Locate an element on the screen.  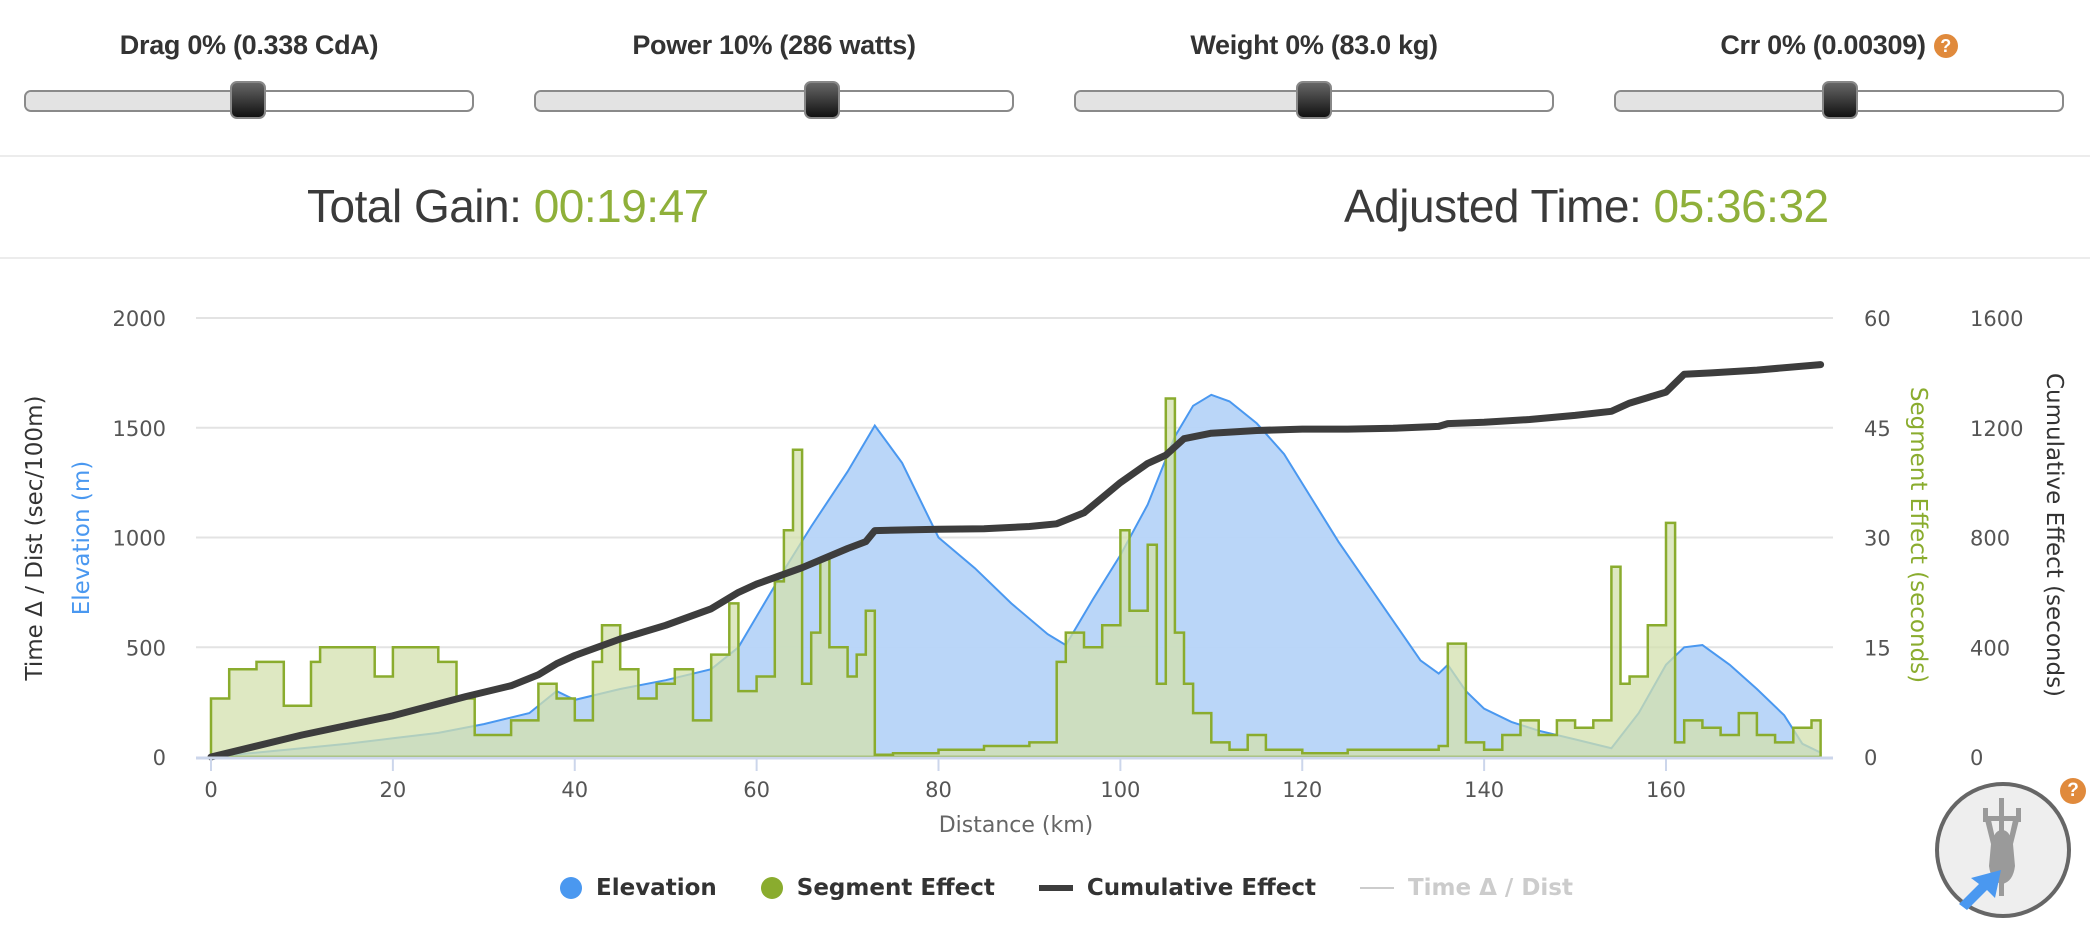
elevation-tick-label: 1500 is located at coordinates (139, 429).